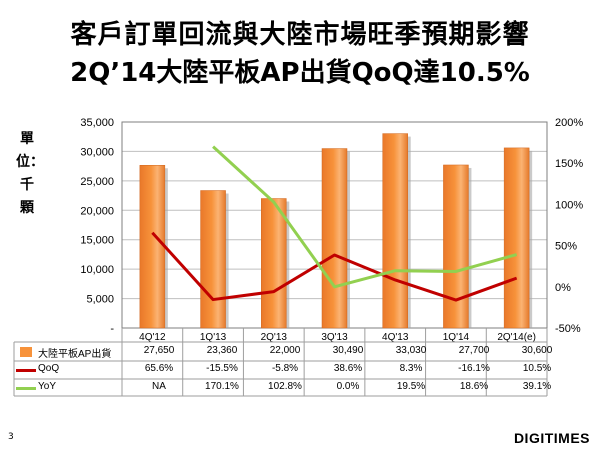 The height and width of the screenshot is (450, 600). Describe the element at coordinates (537, 350) in the screenshot. I see `table-cell: 30,600` at that location.